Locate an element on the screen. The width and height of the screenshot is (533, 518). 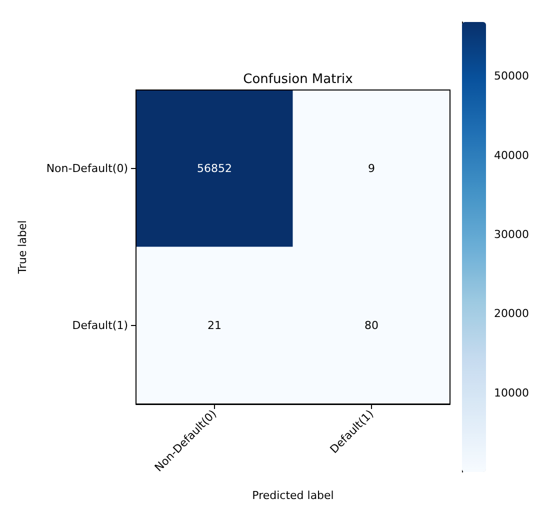
data-label: 56852 is located at coordinates (214, 168).